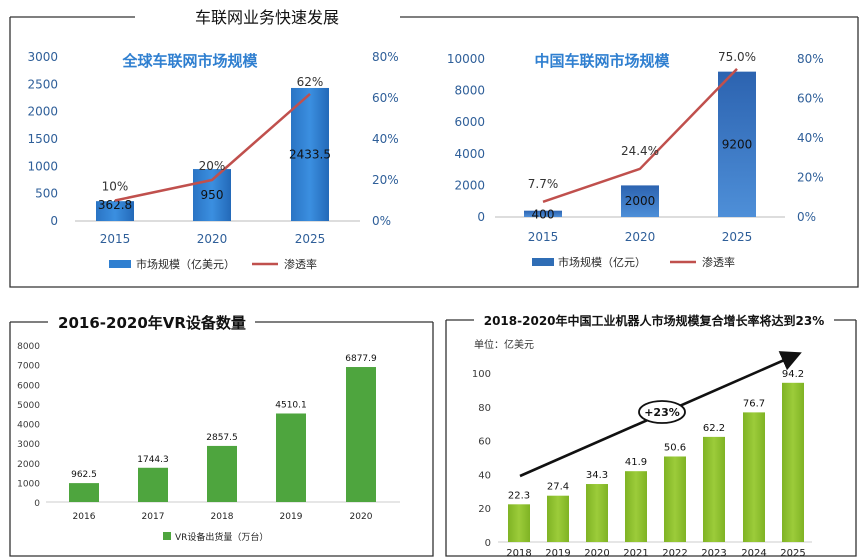  What do you see at coordinates (504, 344) in the screenshot?
I see `unit-label: 单位：亿美元` at bounding box center [504, 344].